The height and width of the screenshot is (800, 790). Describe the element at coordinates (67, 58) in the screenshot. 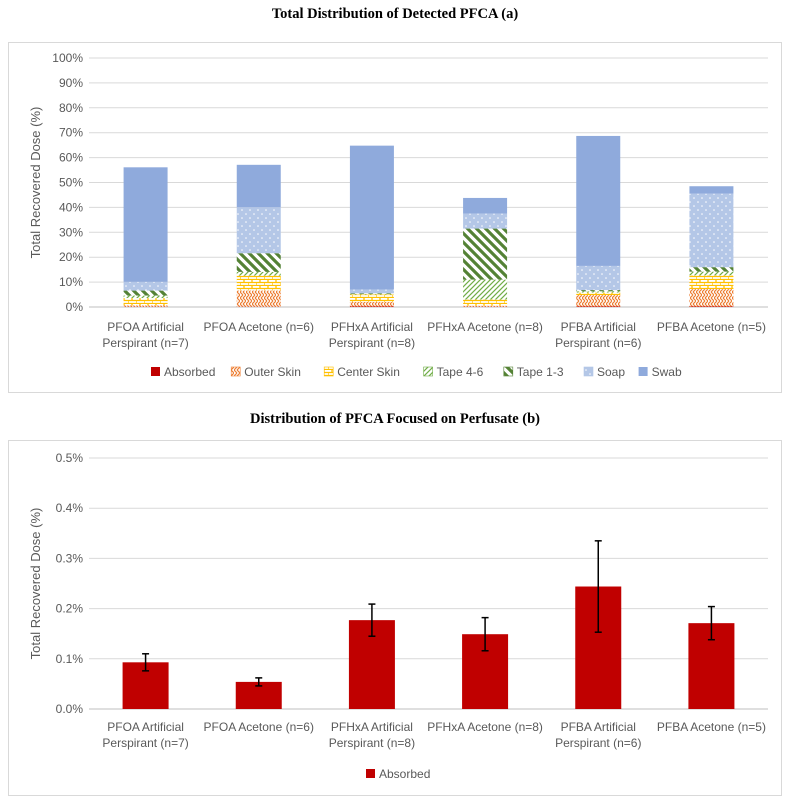

I see `y-tick-label: 100%` at that location.